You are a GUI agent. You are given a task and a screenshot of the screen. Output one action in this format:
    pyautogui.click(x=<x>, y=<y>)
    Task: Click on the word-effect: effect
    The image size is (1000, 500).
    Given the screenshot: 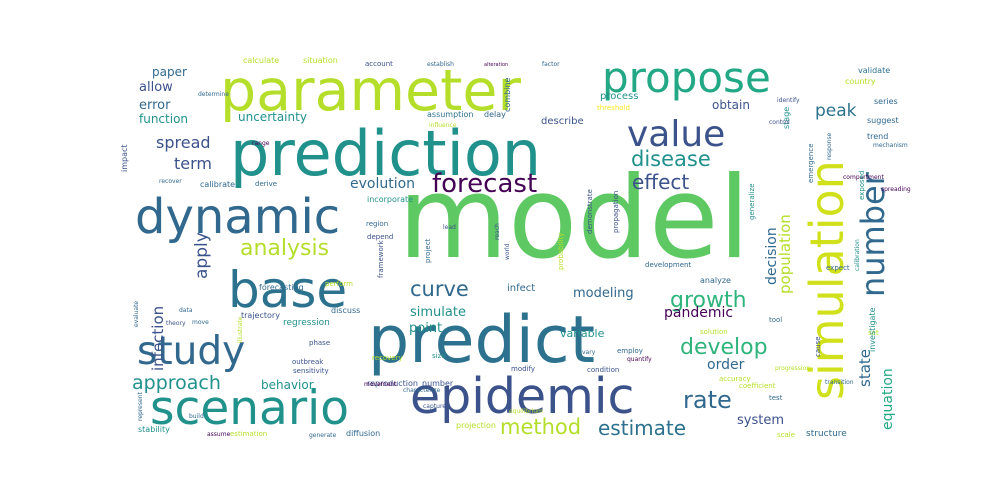 What is the action you would take?
    pyautogui.click(x=660, y=182)
    